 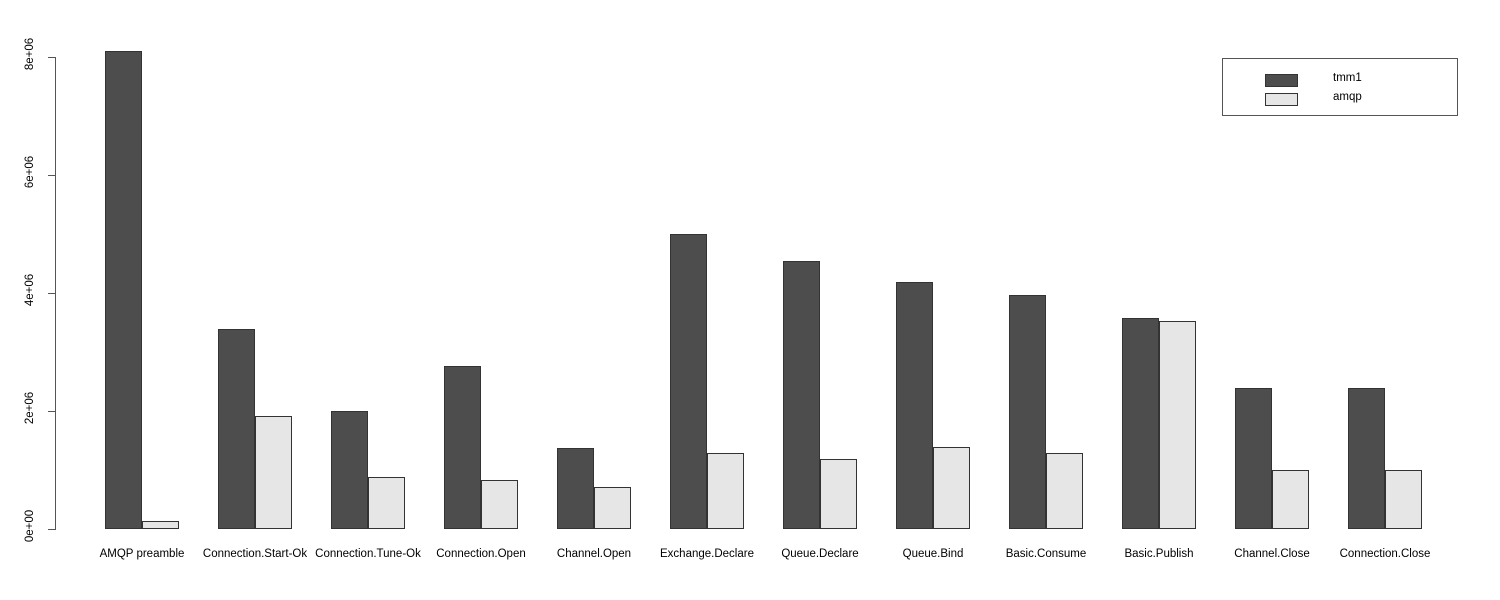 I want to click on x-axis-label: Queue.Bind, so click(x=933, y=554).